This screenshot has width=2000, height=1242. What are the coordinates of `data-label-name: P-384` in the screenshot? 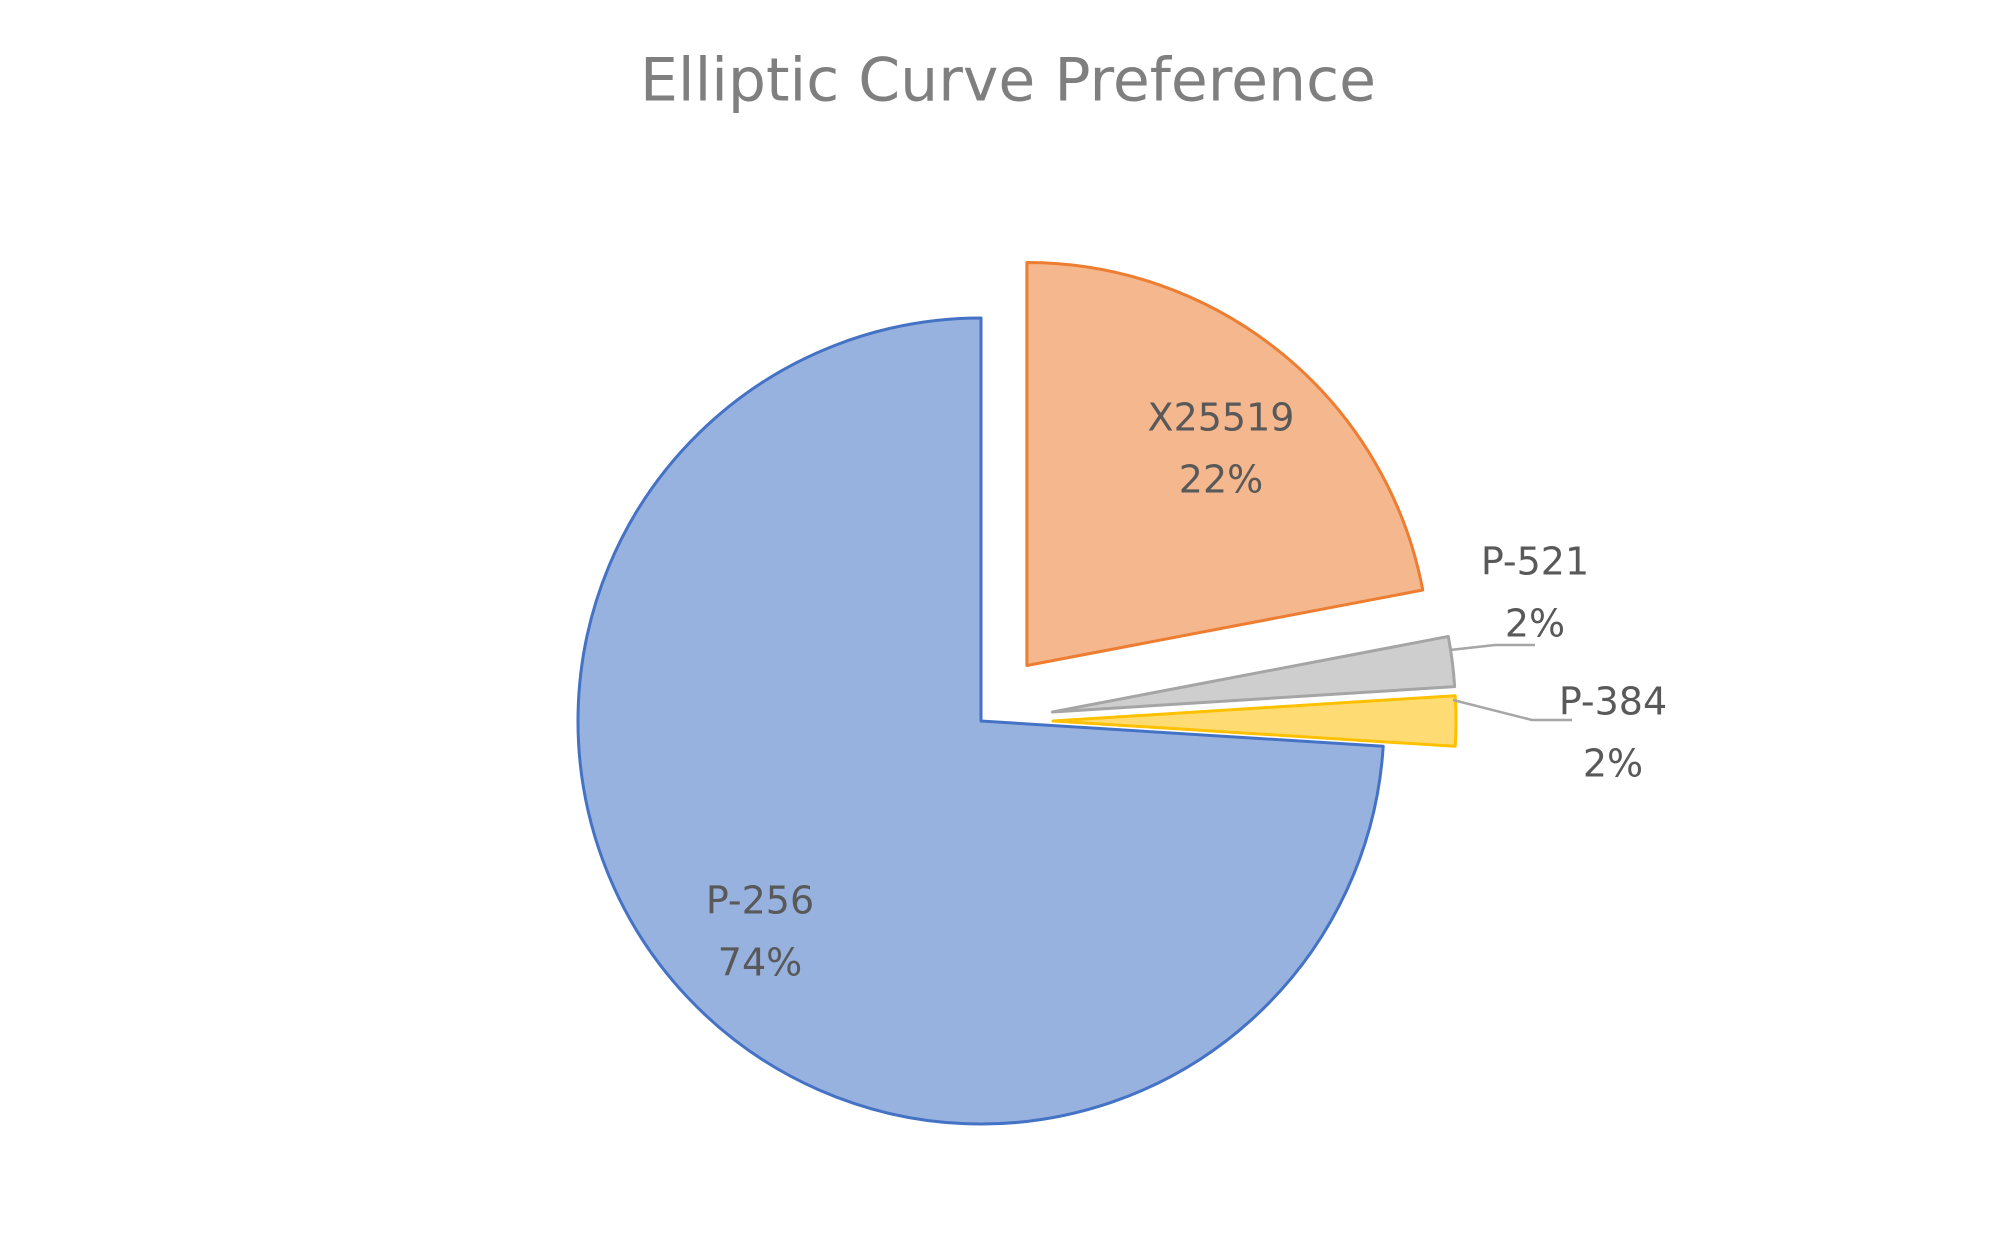 It's located at (1613, 702).